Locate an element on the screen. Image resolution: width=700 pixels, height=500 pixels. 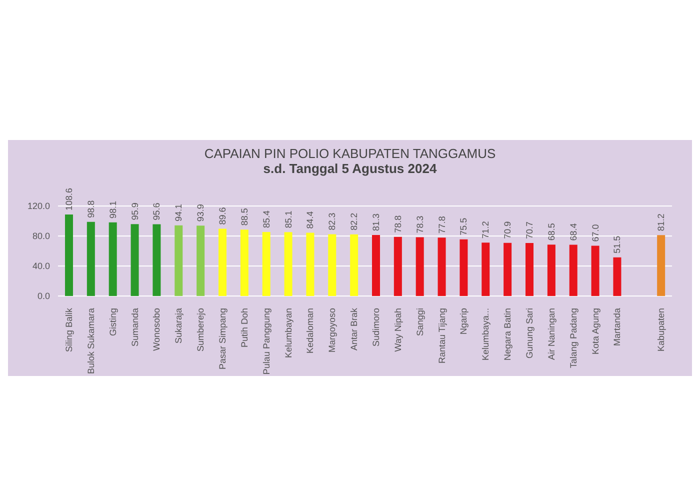
data-label: 94.1 is located at coordinates (179, 213).